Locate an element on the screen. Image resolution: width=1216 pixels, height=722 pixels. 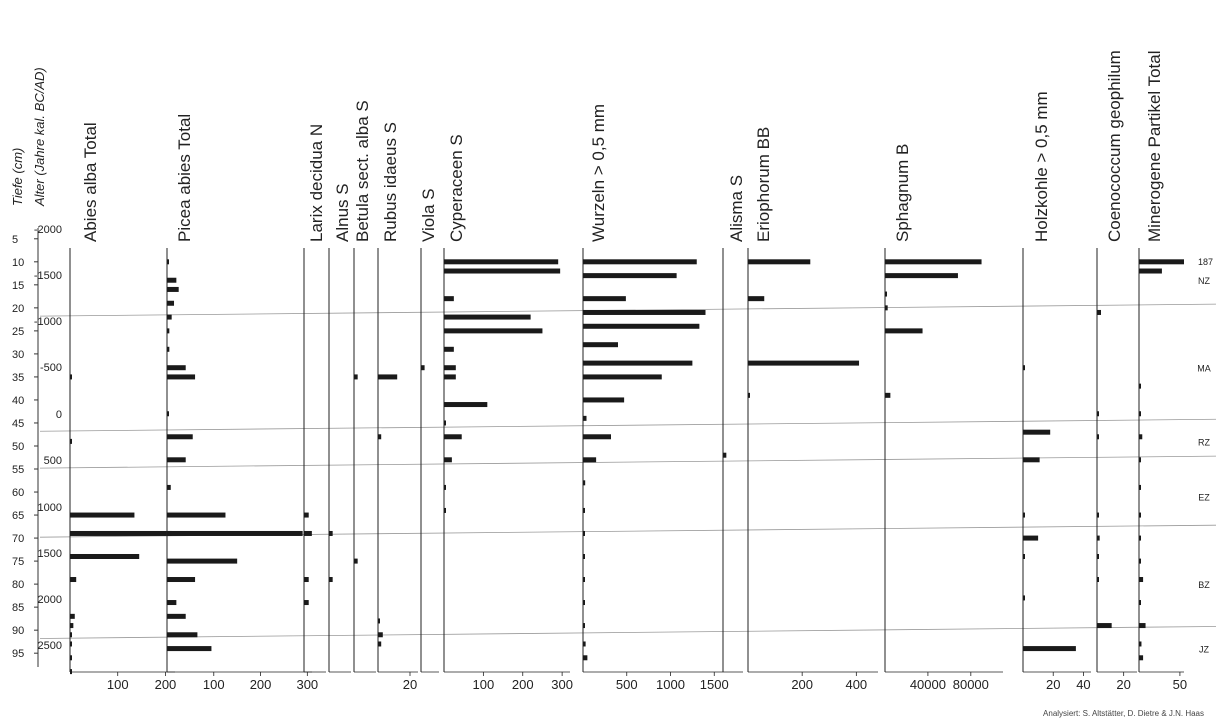
panel-x-tick-label: 80000 is located at coordinates (971, 684).